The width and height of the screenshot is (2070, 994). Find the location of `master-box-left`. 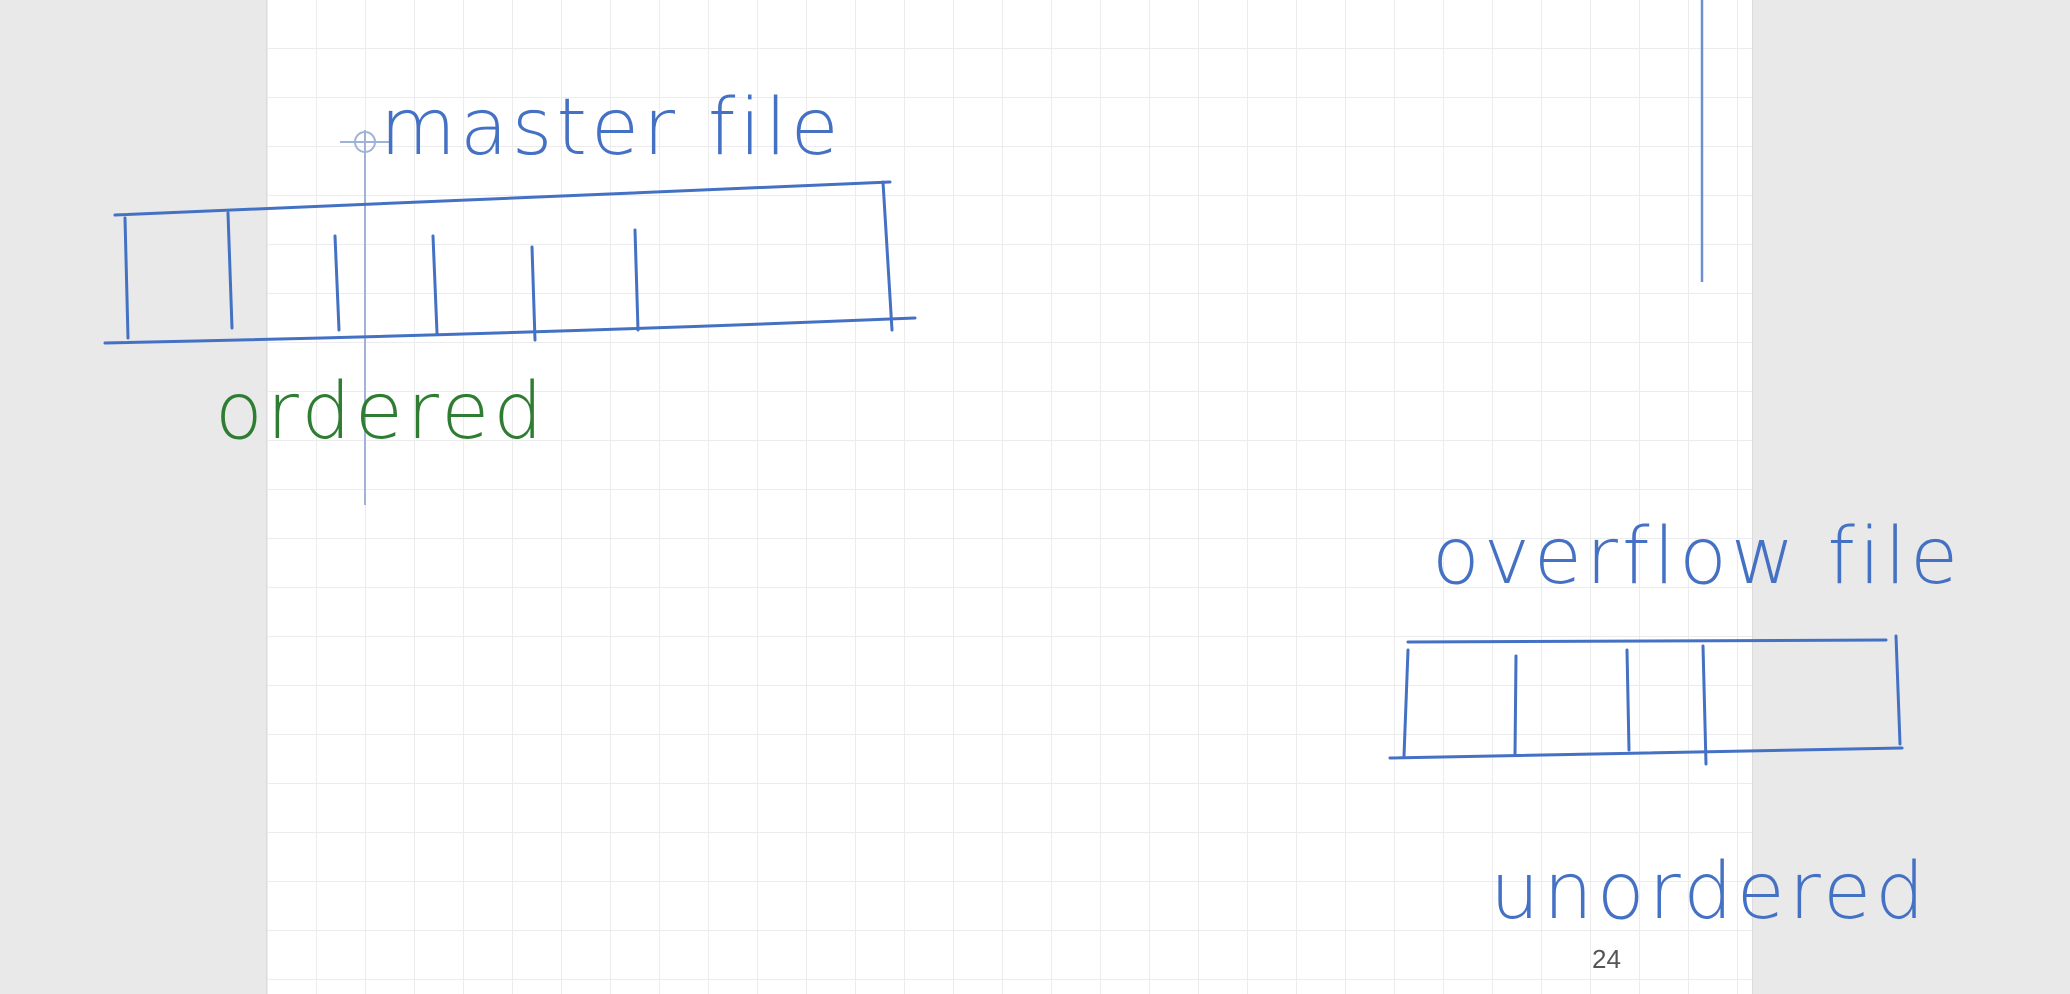

master-box-left is located at coordinates (126, 278).